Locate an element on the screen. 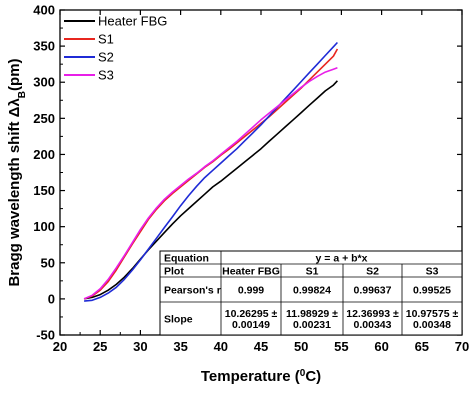 Image resolution: width=474 pixels, height=415 pixels. x-tick-label: 35 is located at coordinates (180, 346).